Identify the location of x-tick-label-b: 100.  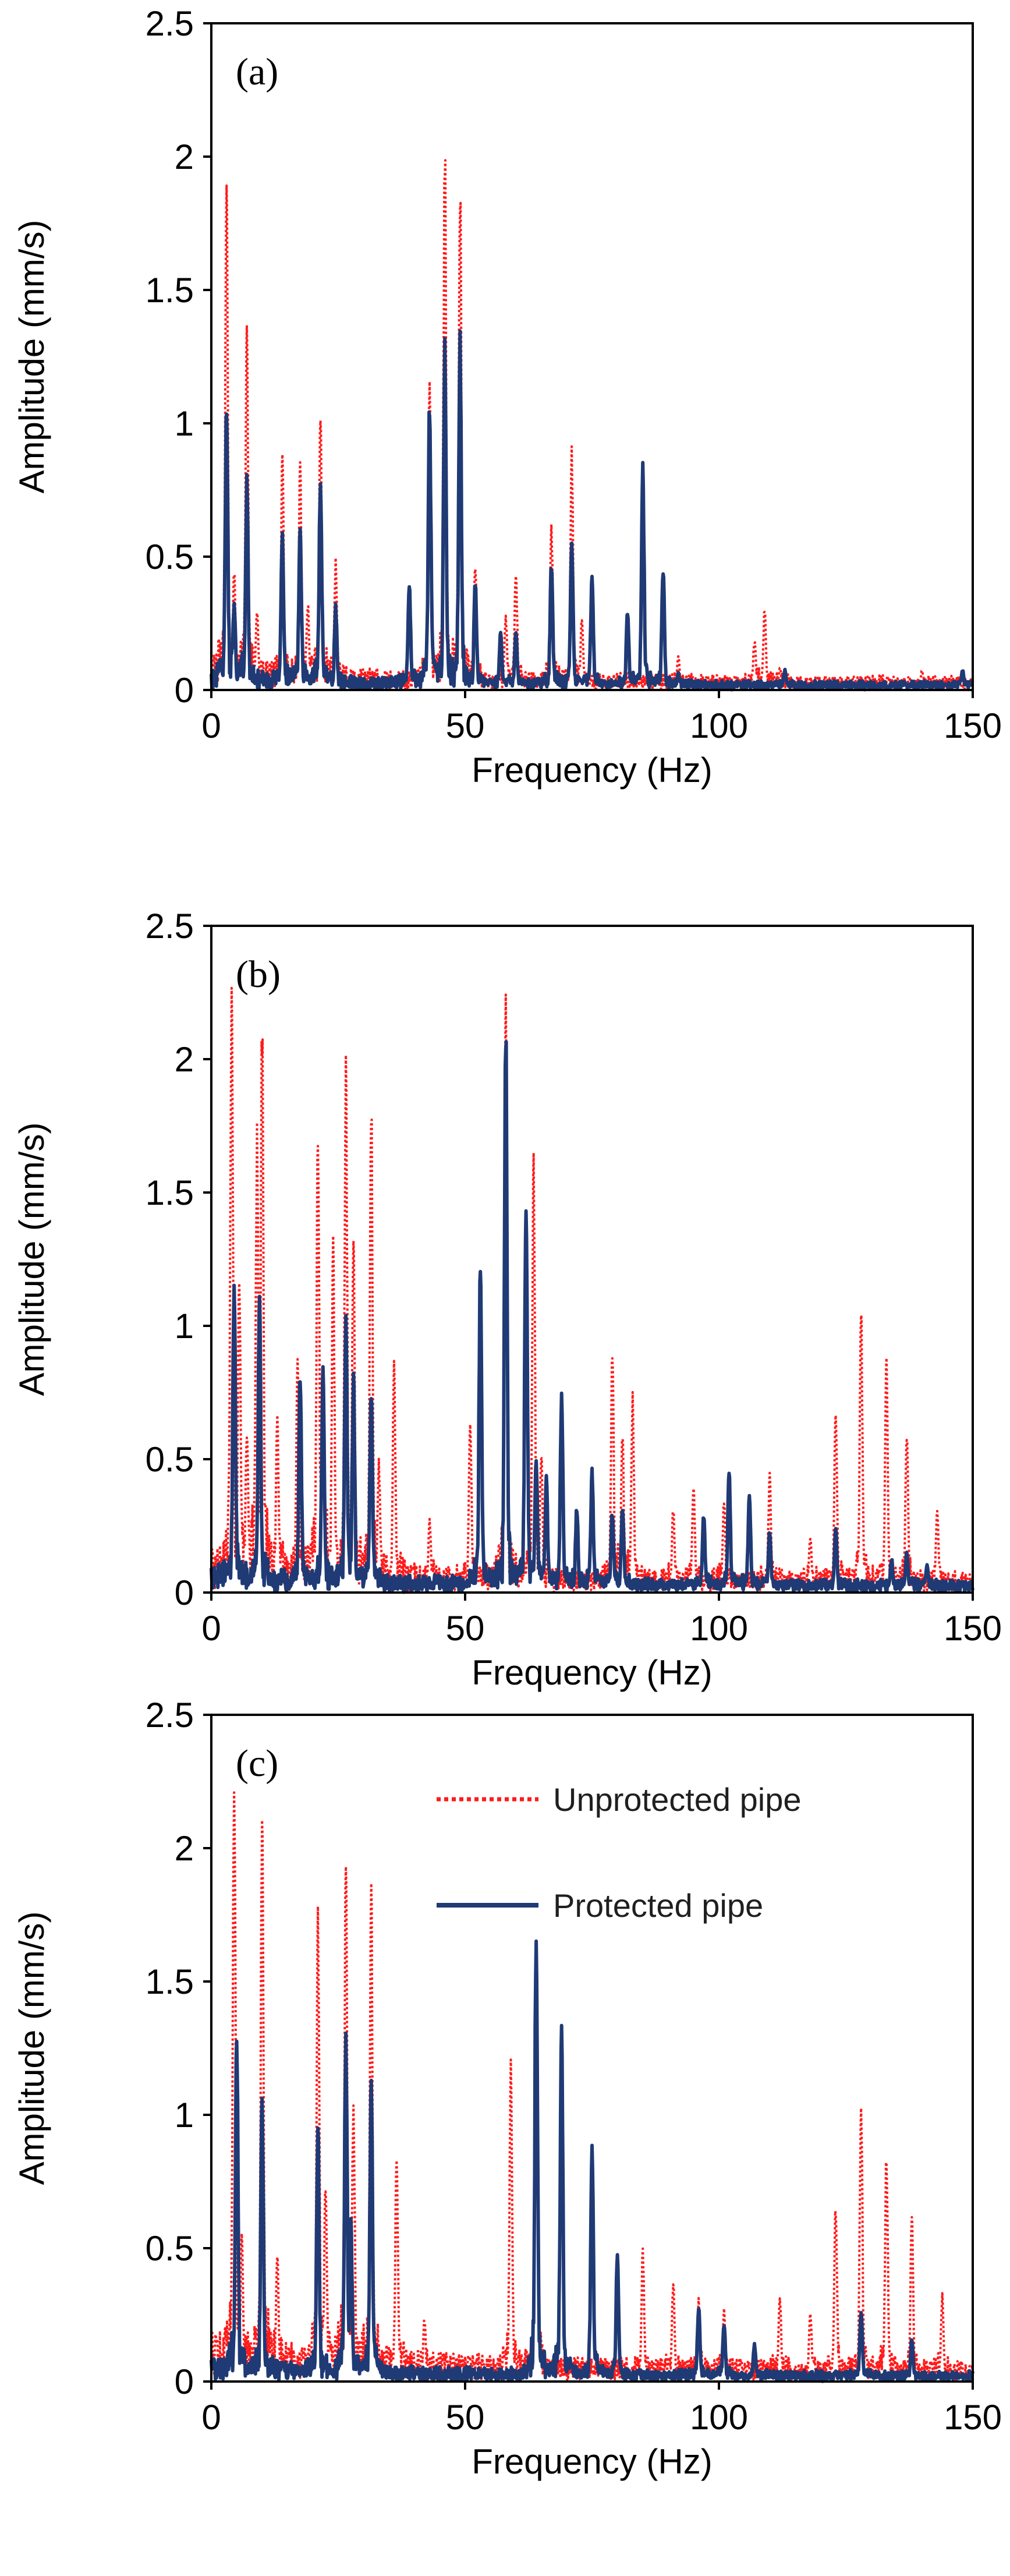
(719, 1628).